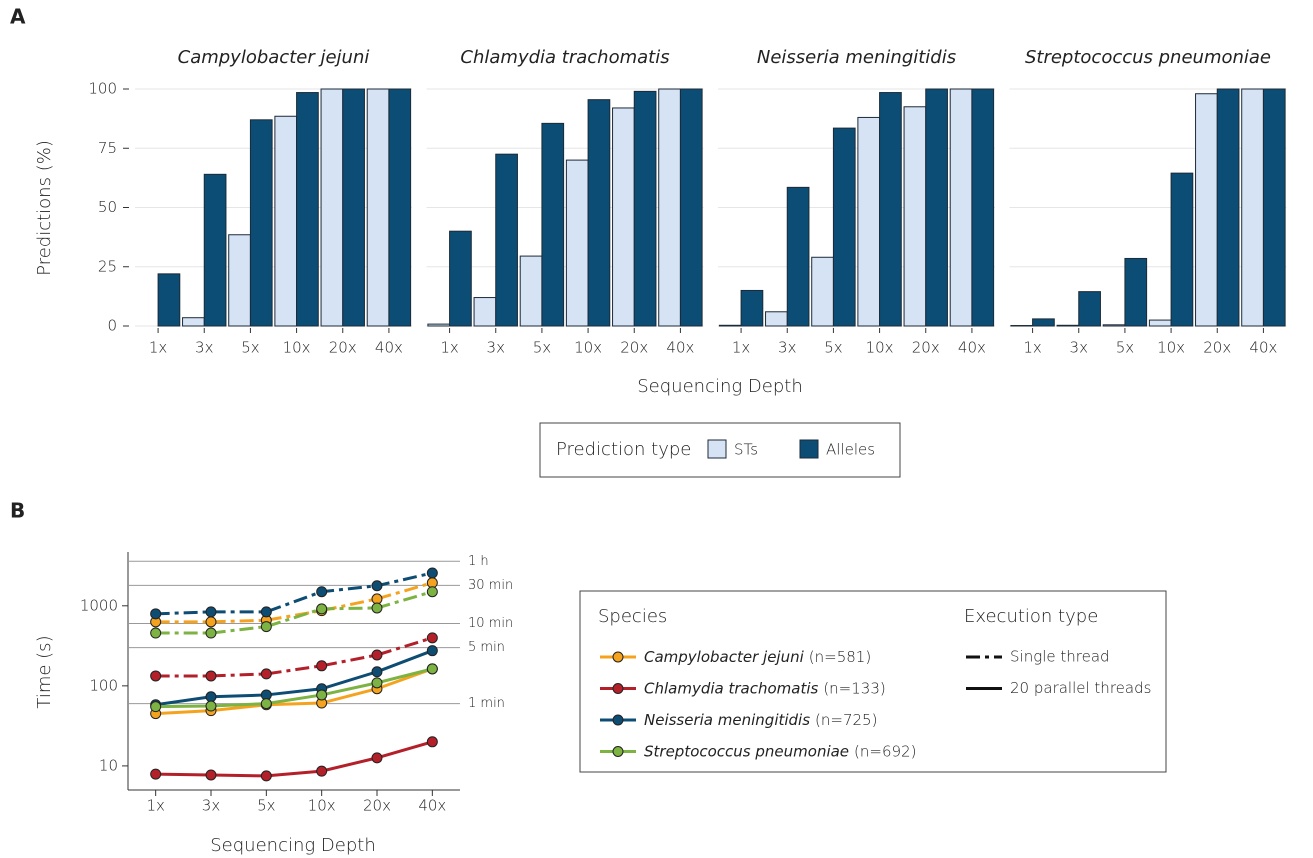 The image size is (1313, 858). What do you see at coordinates (486, 647) in the screenshot?
I see `reference-label: 5 min` at bounding box center [486, 647].